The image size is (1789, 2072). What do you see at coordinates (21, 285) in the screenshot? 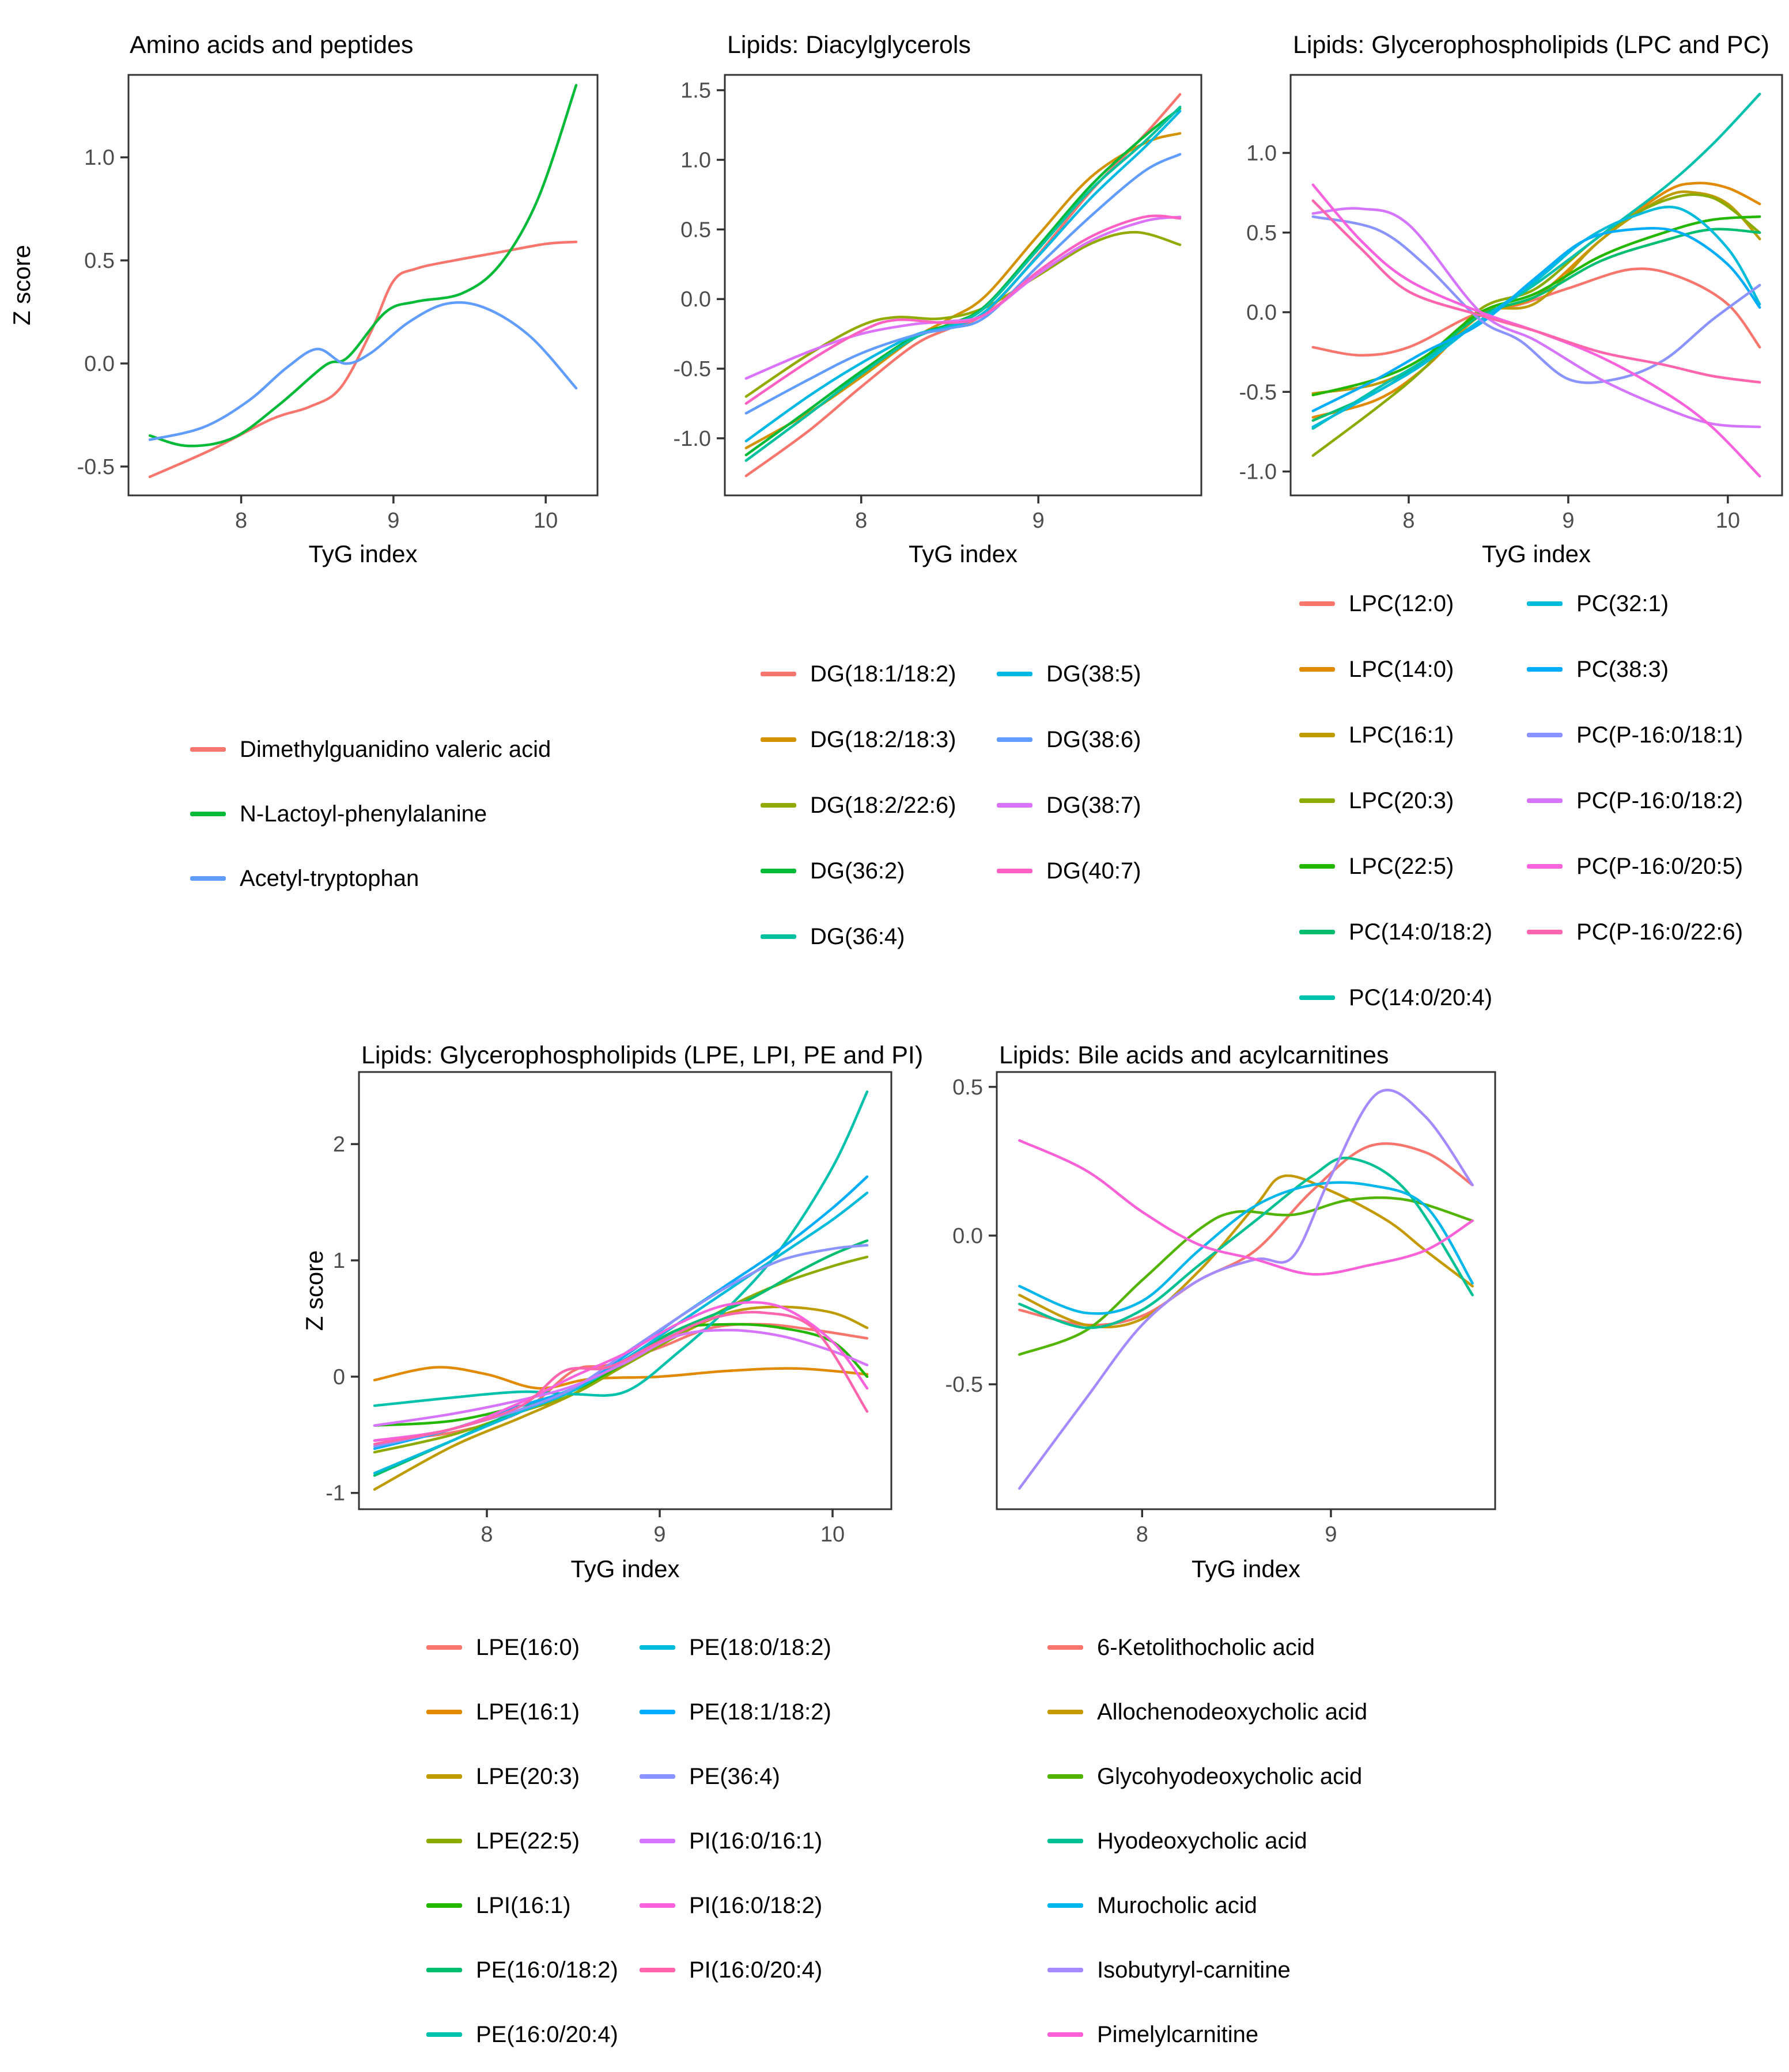
I see `y-axis-label: Z score` at bounding box center [21, 285].